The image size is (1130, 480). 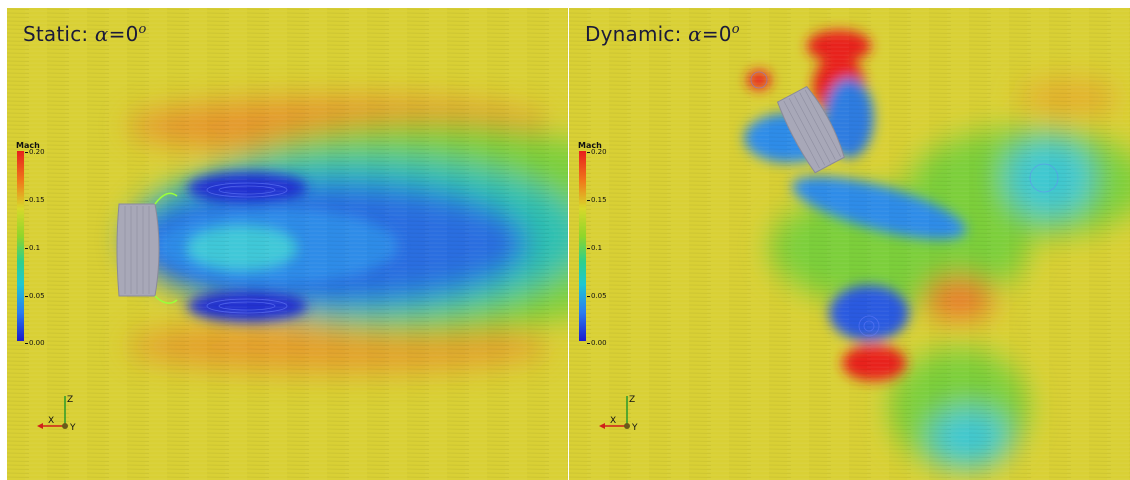 I want to click on panel-title: Dynamic: α=0o, so click(x=662, y=34).